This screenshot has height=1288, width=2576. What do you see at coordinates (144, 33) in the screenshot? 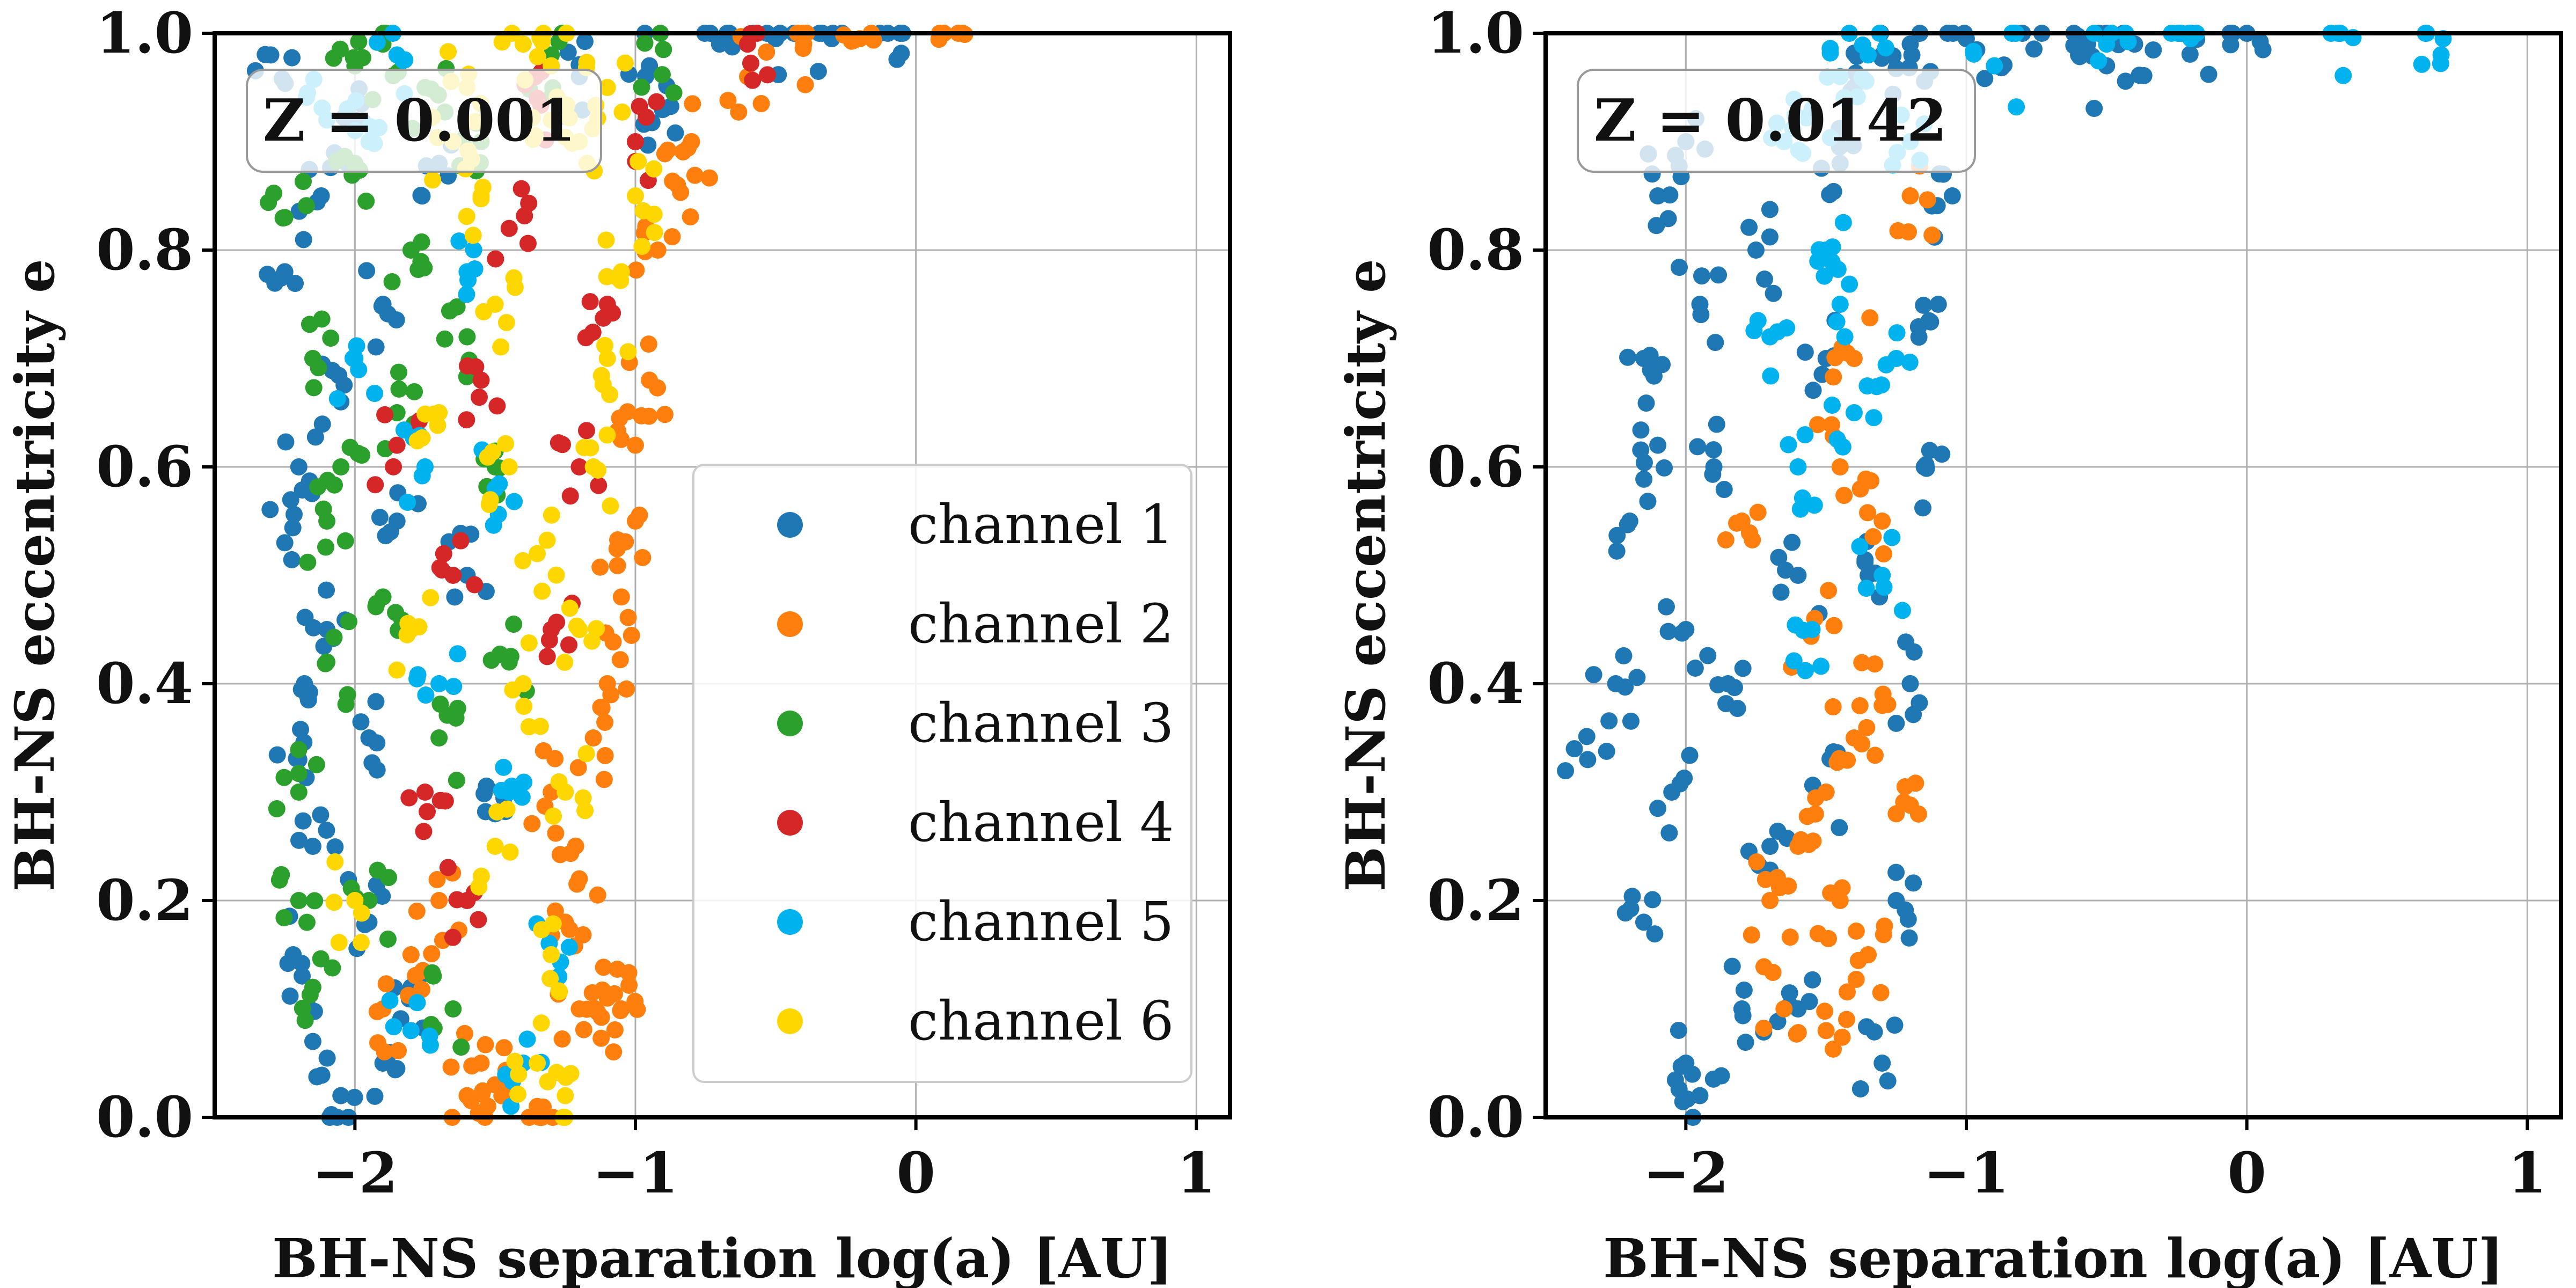
I see `y-tick-label: 1.0` at bounding box center [144, 33].